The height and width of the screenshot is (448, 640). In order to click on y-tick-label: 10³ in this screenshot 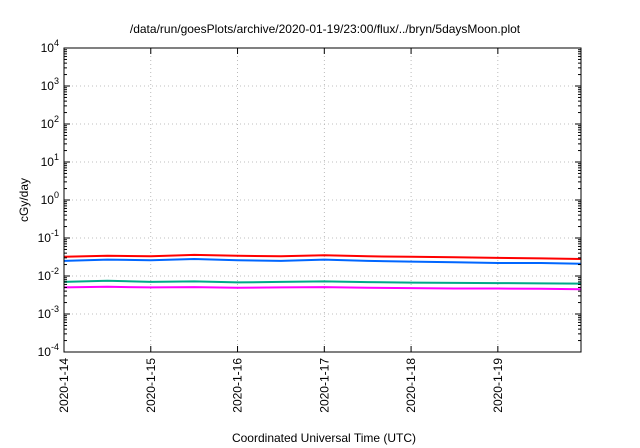, I will do `click(50, 84)`.